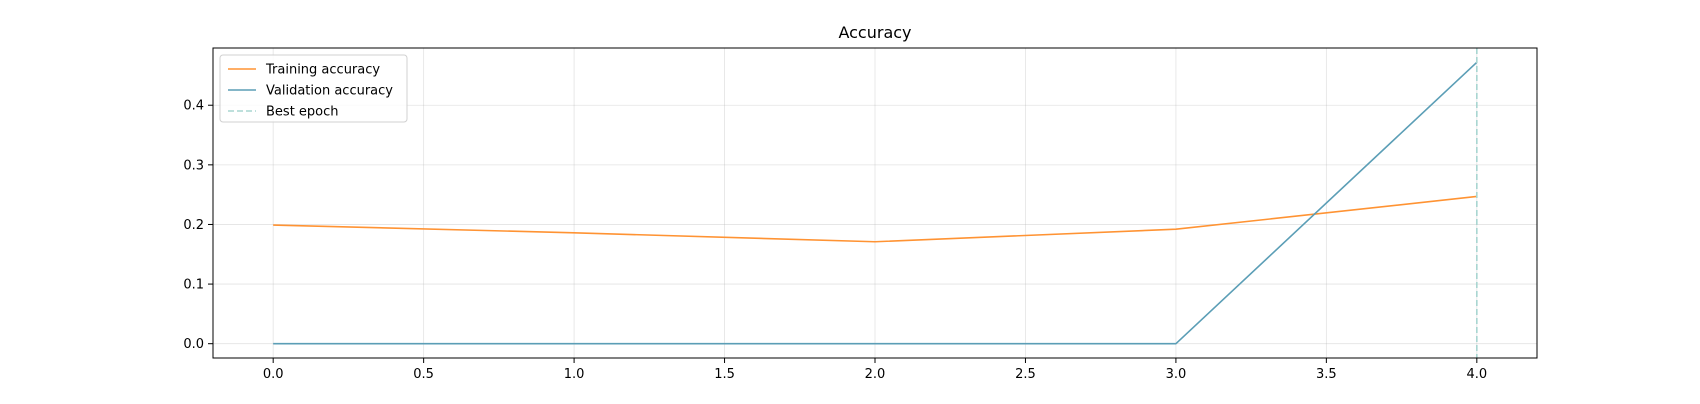 The image size is (1700, 404). Describe the element at coordinates (574, 374) in the screenshot. I see `x-tick-label: 1.0` at that location.